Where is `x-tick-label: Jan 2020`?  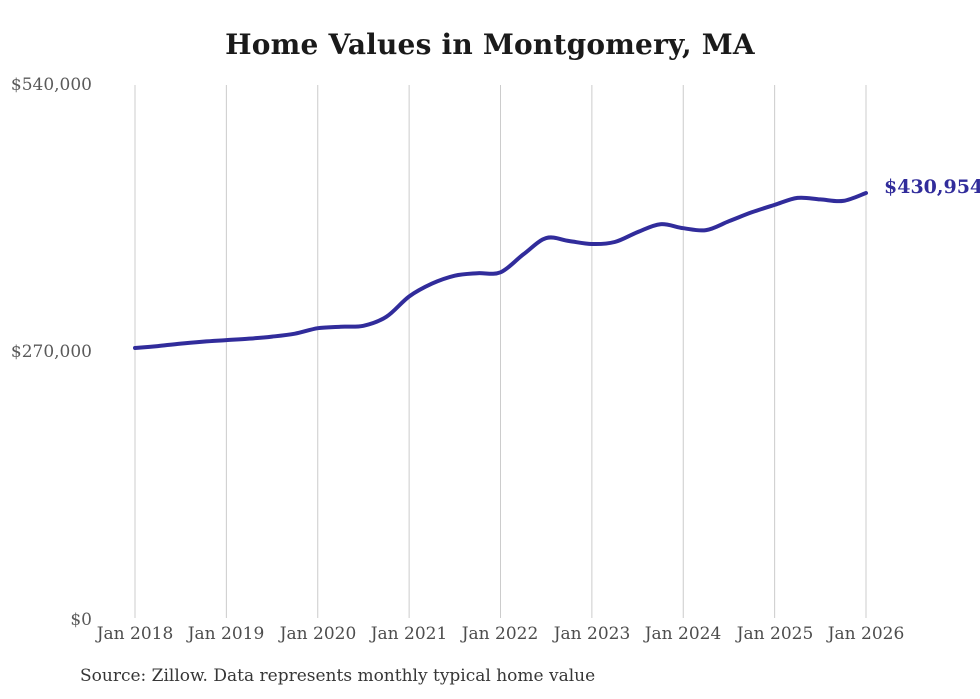 x-tick-label: Jan 2020 is located at coordinates (318, 634).